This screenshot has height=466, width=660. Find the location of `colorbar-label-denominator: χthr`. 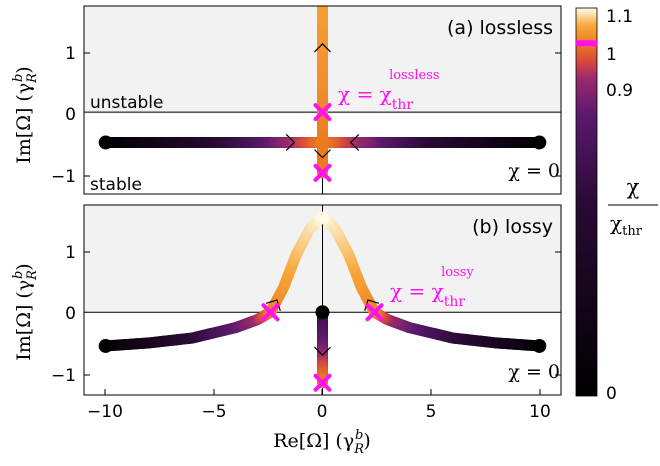

colorbar-label-denominator: χthr is located at coordinates (626, 225).